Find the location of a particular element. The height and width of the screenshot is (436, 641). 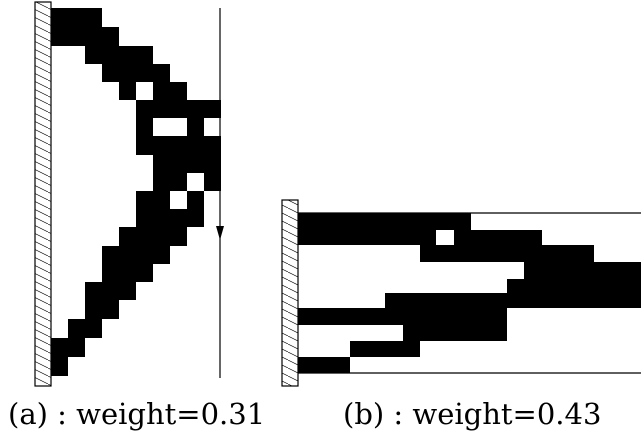

caption-b: (b) : weight=0.43 is located at coordinates (472, 414).